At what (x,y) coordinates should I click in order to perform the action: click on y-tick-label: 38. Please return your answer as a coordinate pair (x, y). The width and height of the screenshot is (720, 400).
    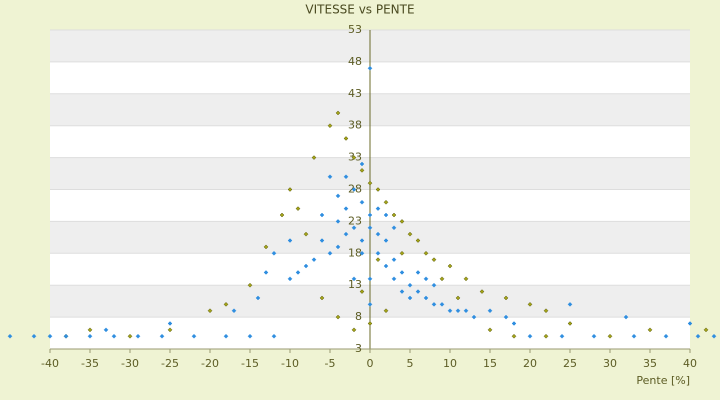
    Looking at the image, I should click on (355, 125).